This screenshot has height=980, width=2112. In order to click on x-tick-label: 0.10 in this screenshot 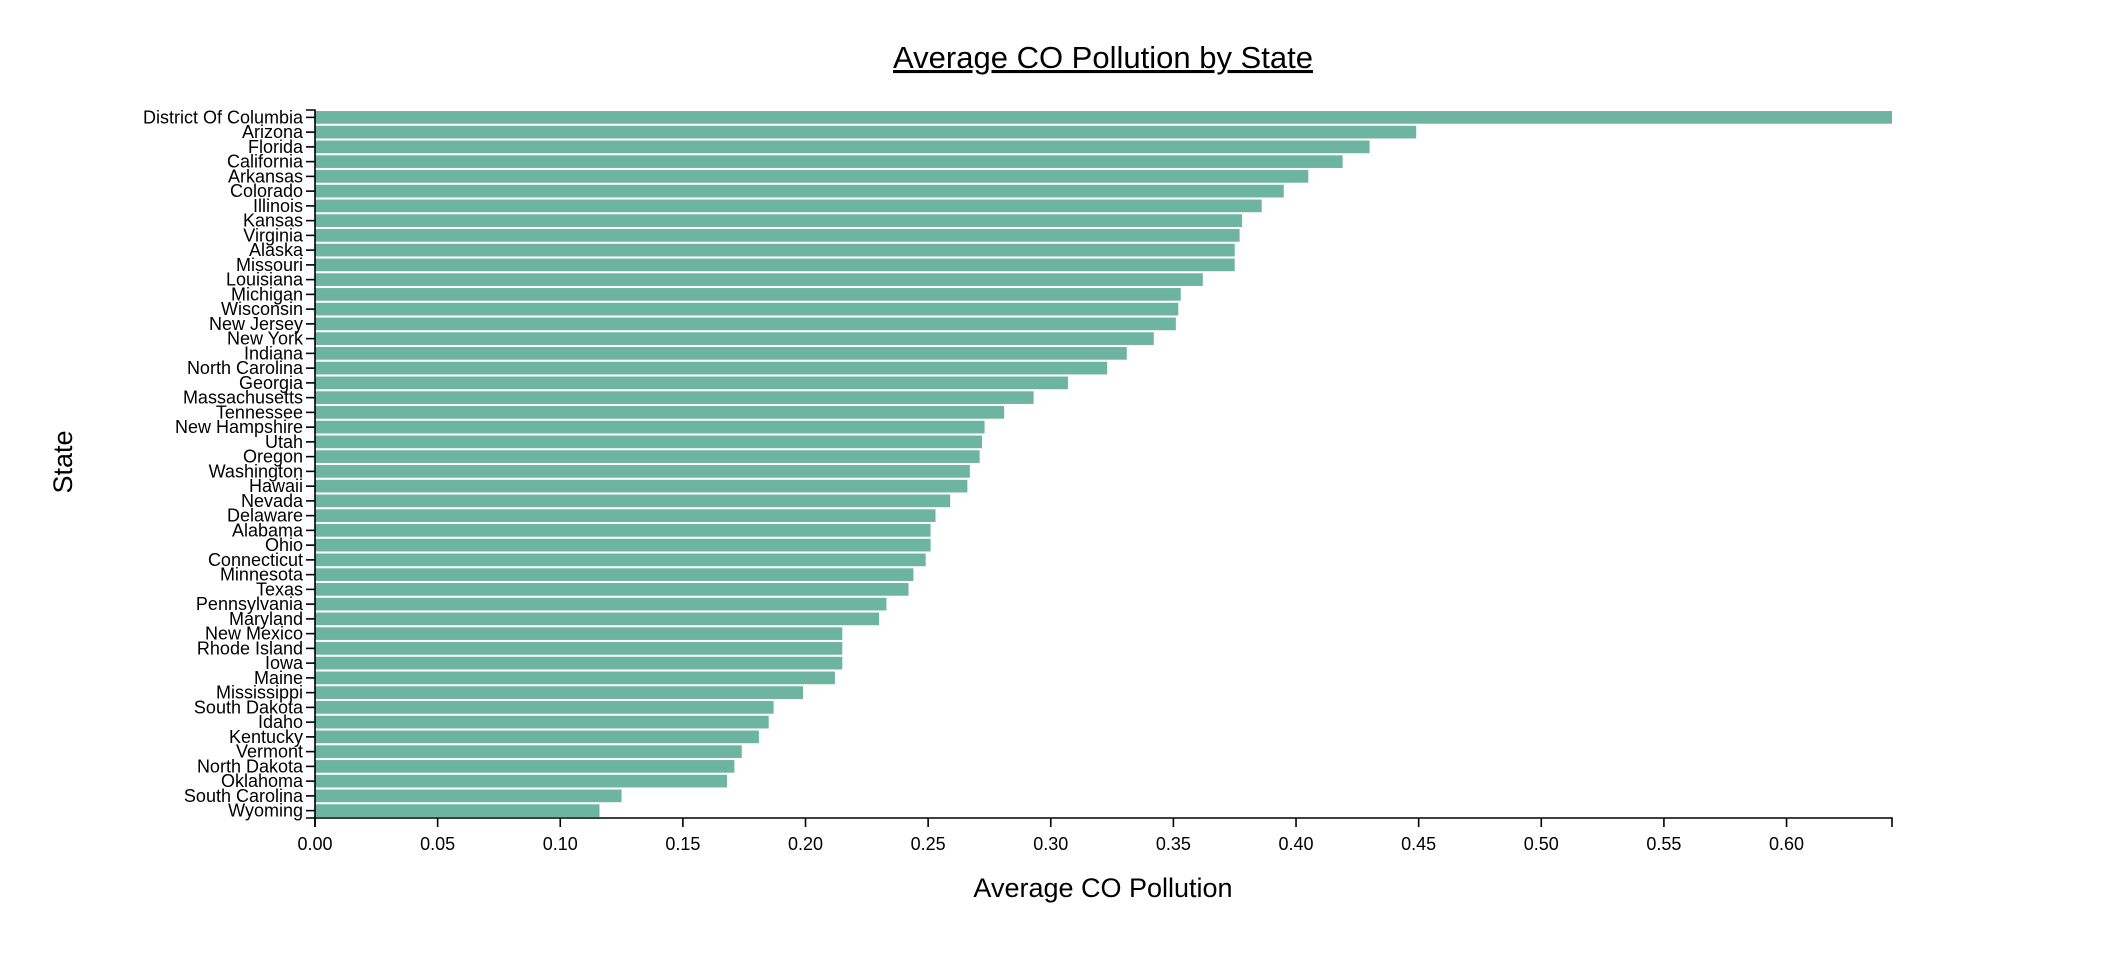, I will do `click(560, 844)`.